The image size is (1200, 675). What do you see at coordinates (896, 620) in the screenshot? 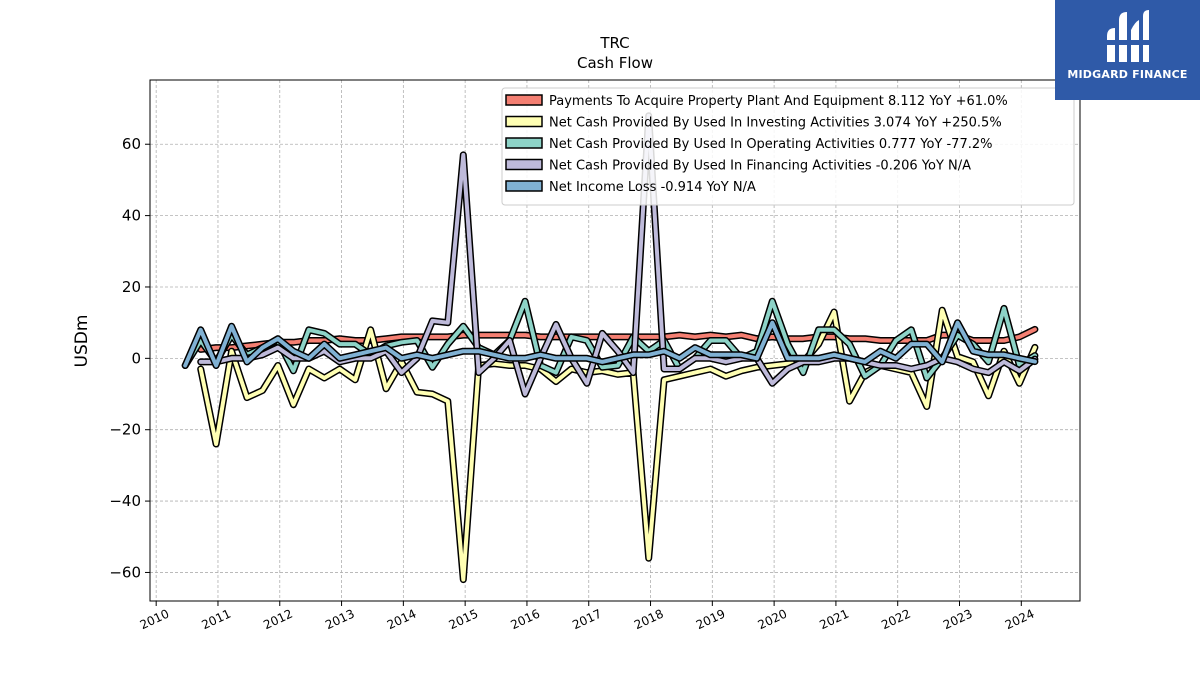
I see `x-tick-label: 2022` at bounding box center [896, 620].